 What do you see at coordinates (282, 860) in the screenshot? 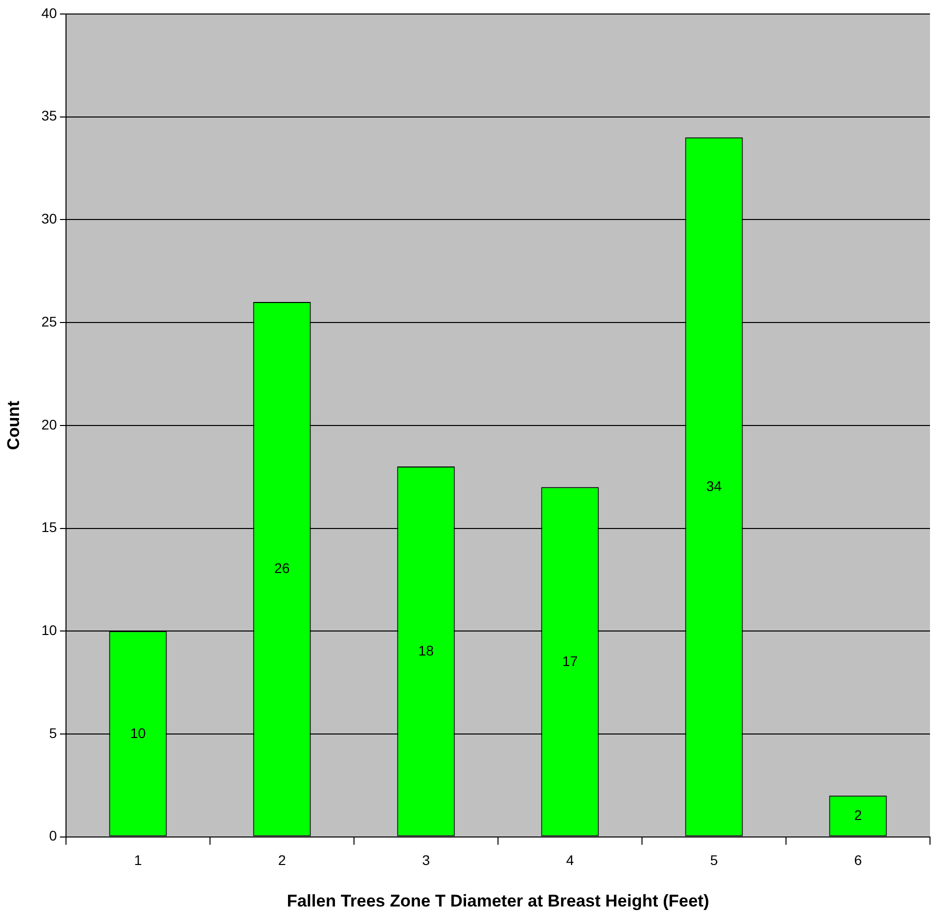
I see `x-tick-label: 2` at bounding box center [282, 860].